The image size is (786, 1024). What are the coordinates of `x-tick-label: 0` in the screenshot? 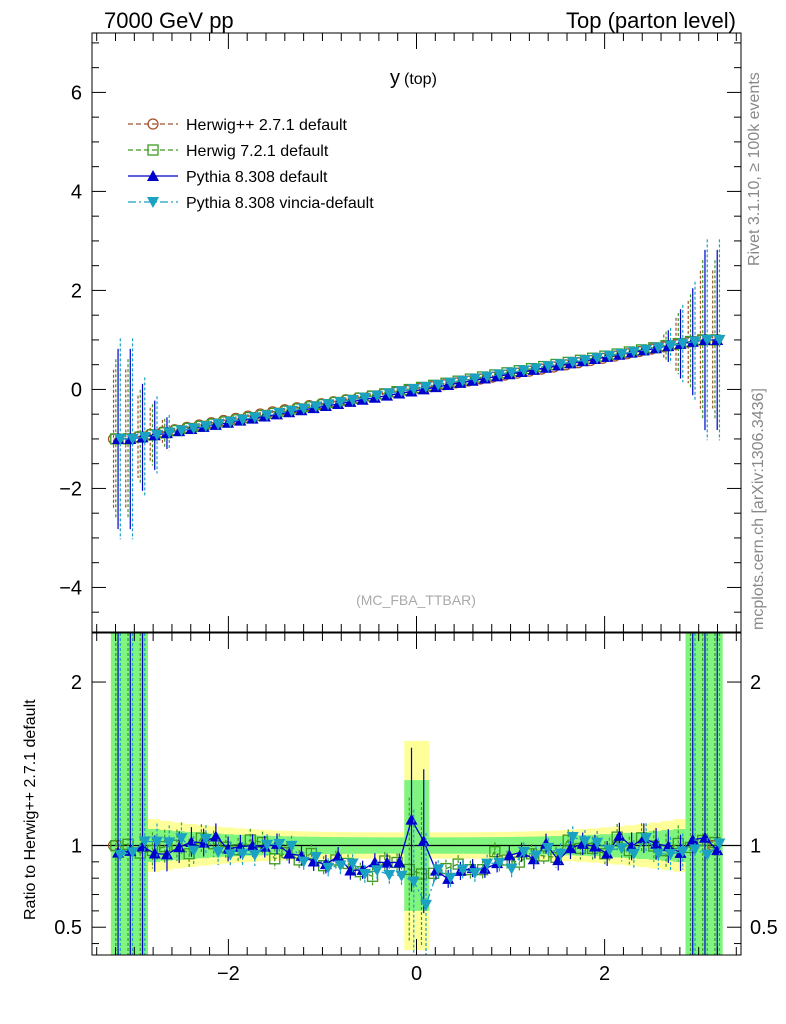 It's located at (416, 974).